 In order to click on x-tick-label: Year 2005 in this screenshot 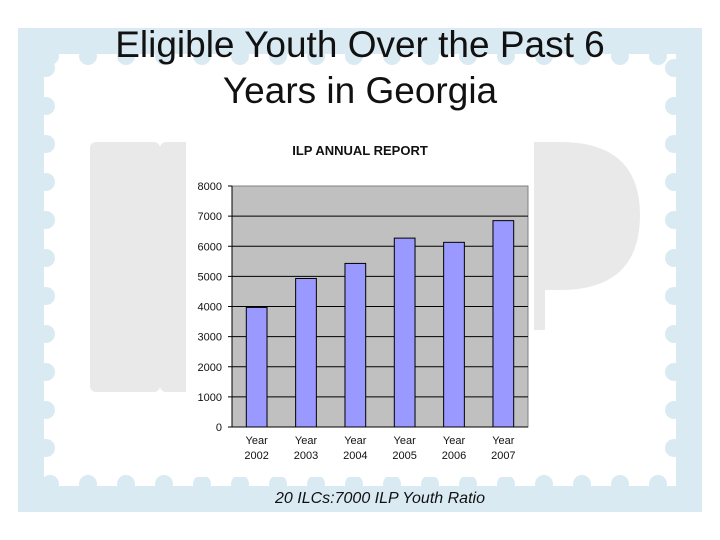, I will do `click(404, 448)`.